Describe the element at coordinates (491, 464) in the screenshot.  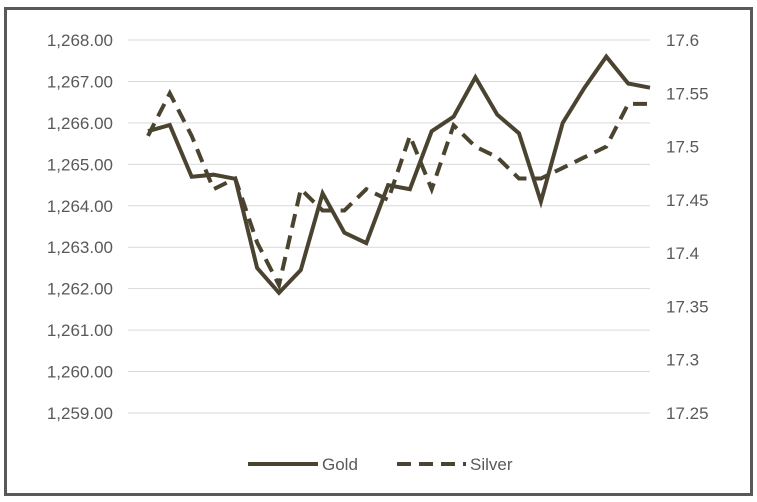
I see `legend-label-silver: Silver` at that location.